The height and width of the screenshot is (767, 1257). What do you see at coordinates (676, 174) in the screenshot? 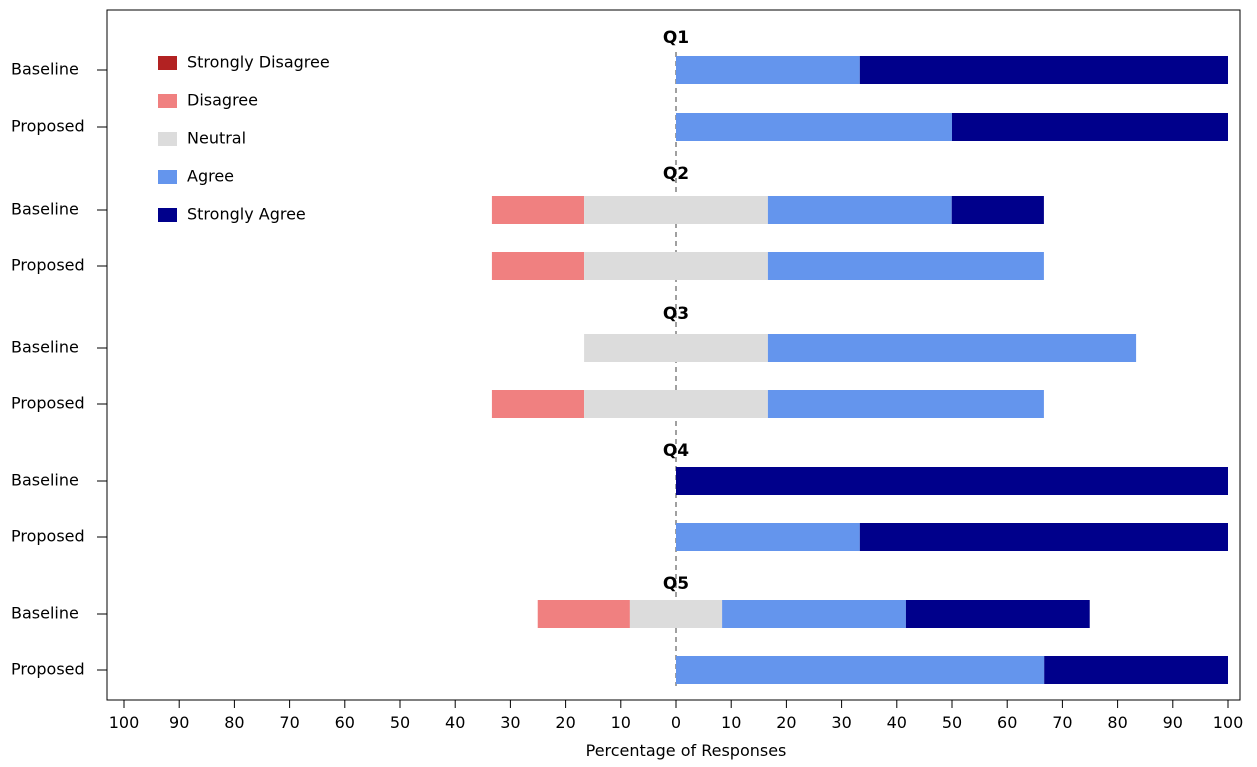
I see `group-title-q2: Q2` at bounding box center [676, 174].